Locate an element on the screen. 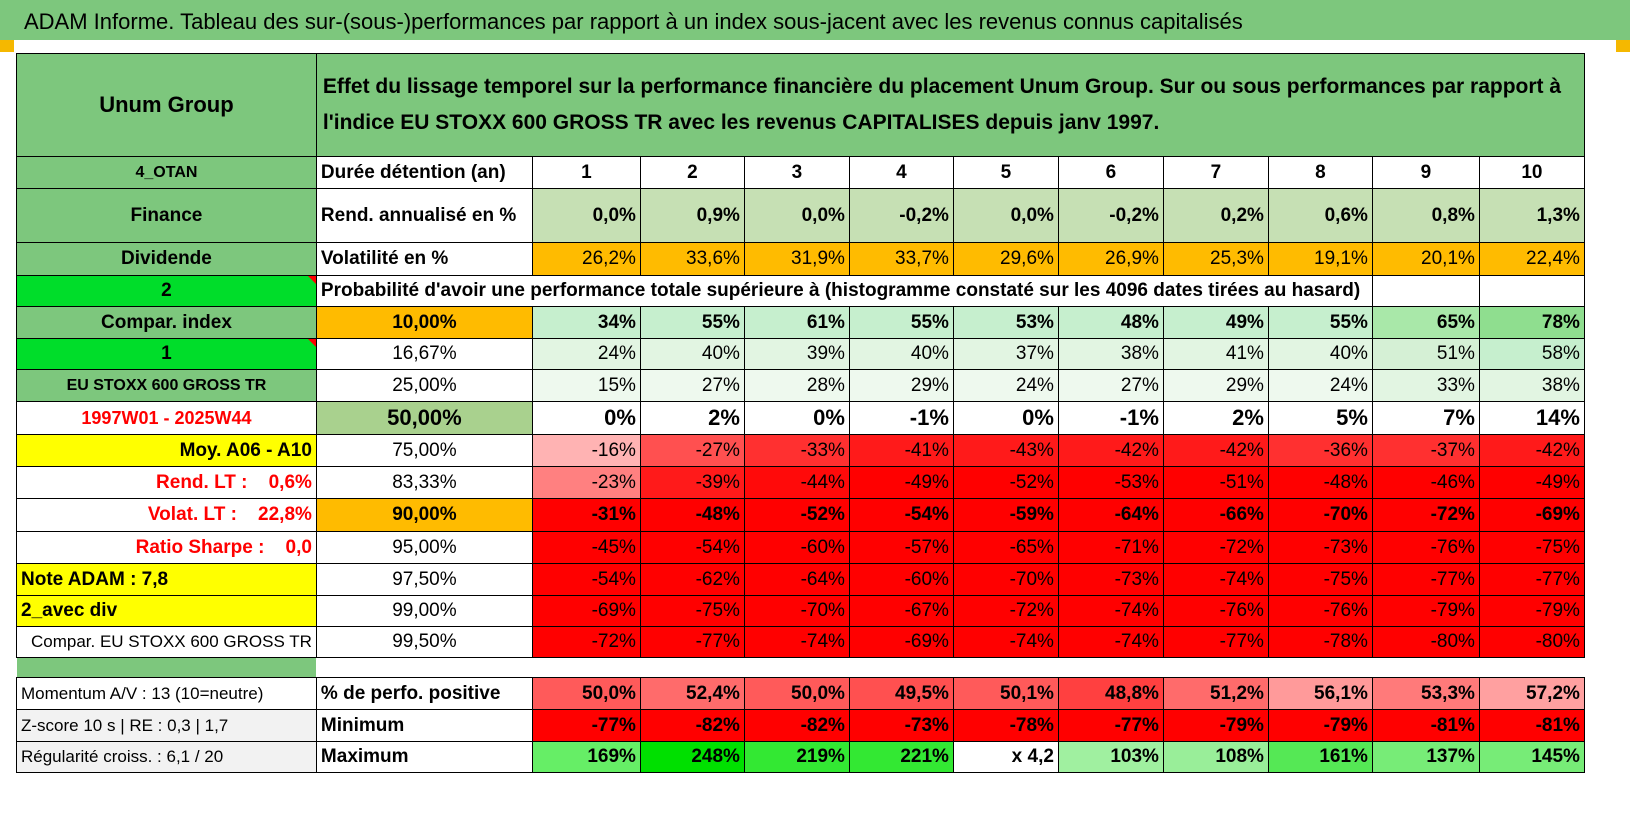 This screenshot has width=1630, height=815. threshold-cell: 83,33% is located at coordinates (424, 482).